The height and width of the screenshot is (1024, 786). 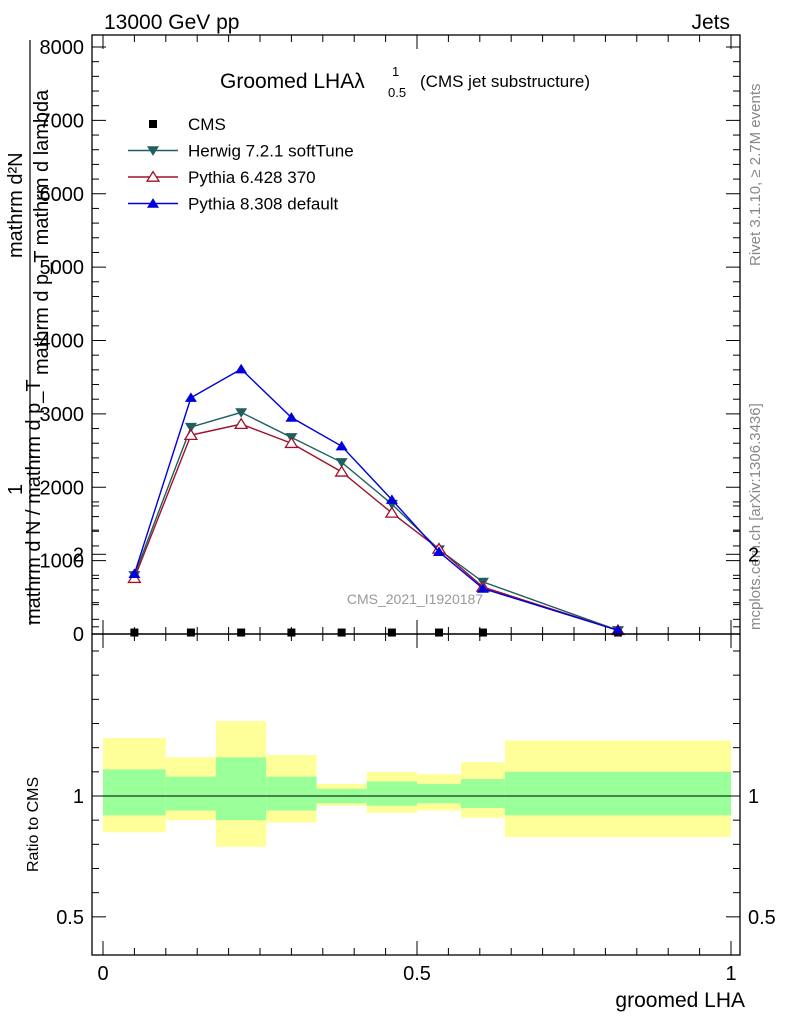 I want to click on legend-entry-0: CMS, so click(x=187, y=124).